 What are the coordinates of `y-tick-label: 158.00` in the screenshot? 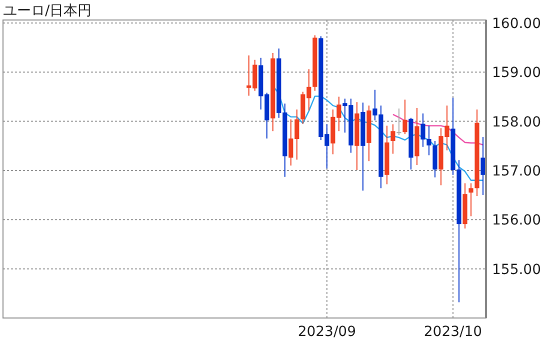 It's located at (516, 122).